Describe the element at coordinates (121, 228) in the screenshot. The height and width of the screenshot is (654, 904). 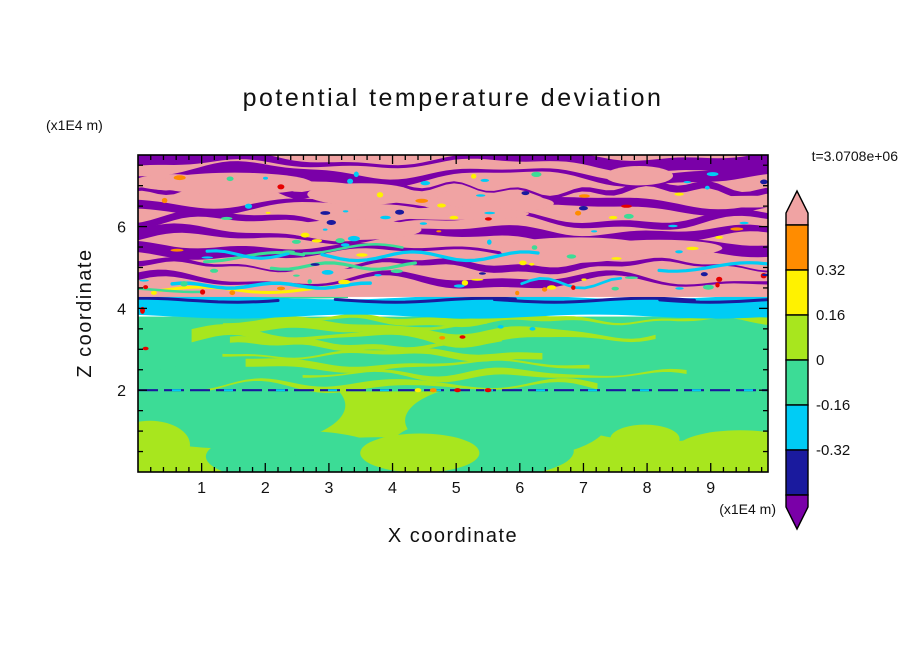
I see `y-tick-label: 6` at that location.